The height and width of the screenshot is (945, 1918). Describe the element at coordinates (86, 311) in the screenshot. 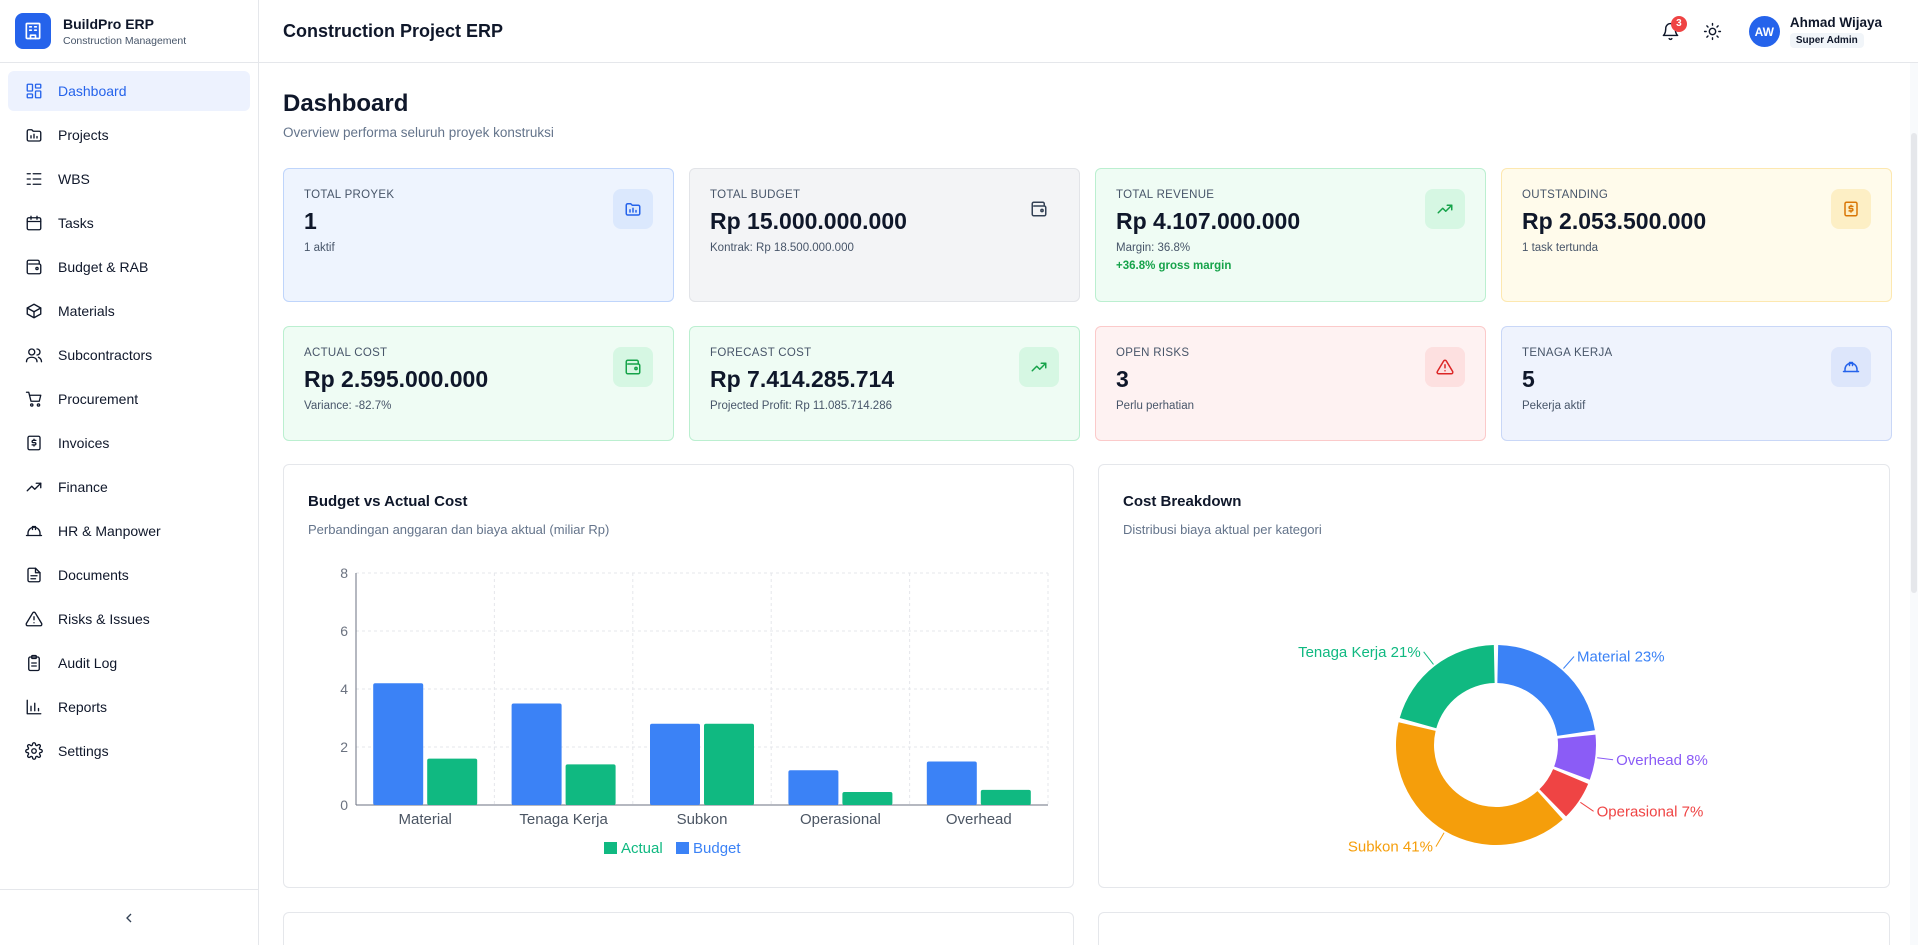

I see `sidebar-item-label: Materials` at that location.